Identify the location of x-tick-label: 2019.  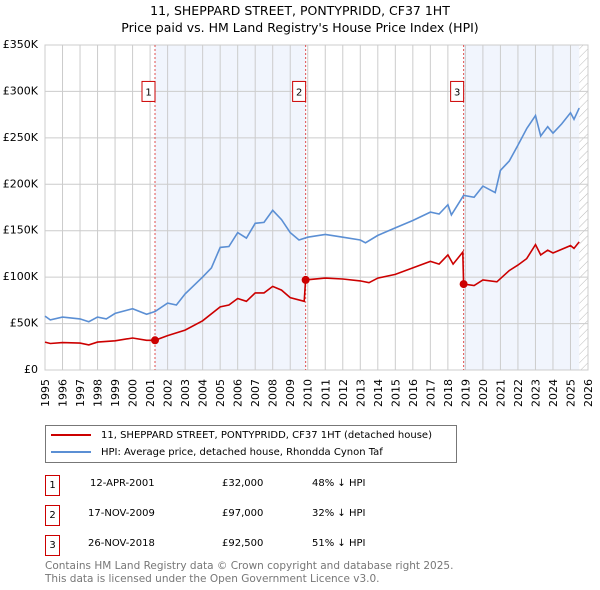
(465, 393).